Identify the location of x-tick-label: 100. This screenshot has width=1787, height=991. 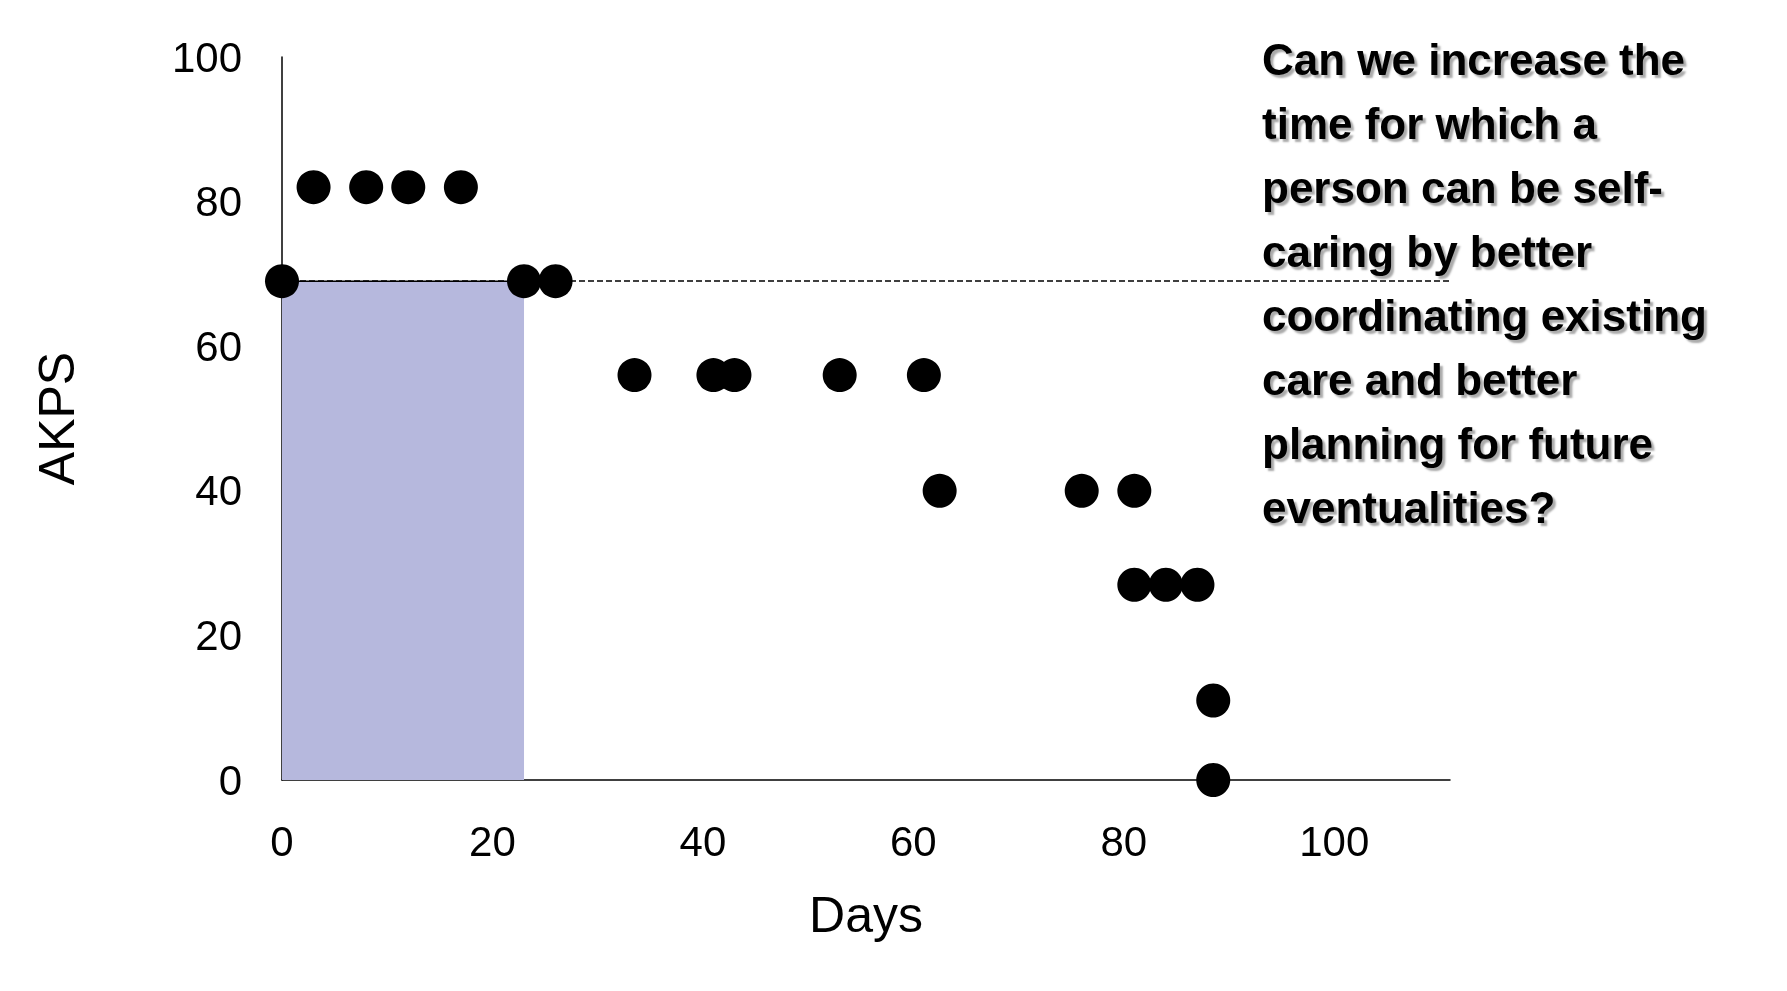
(1334, 841).